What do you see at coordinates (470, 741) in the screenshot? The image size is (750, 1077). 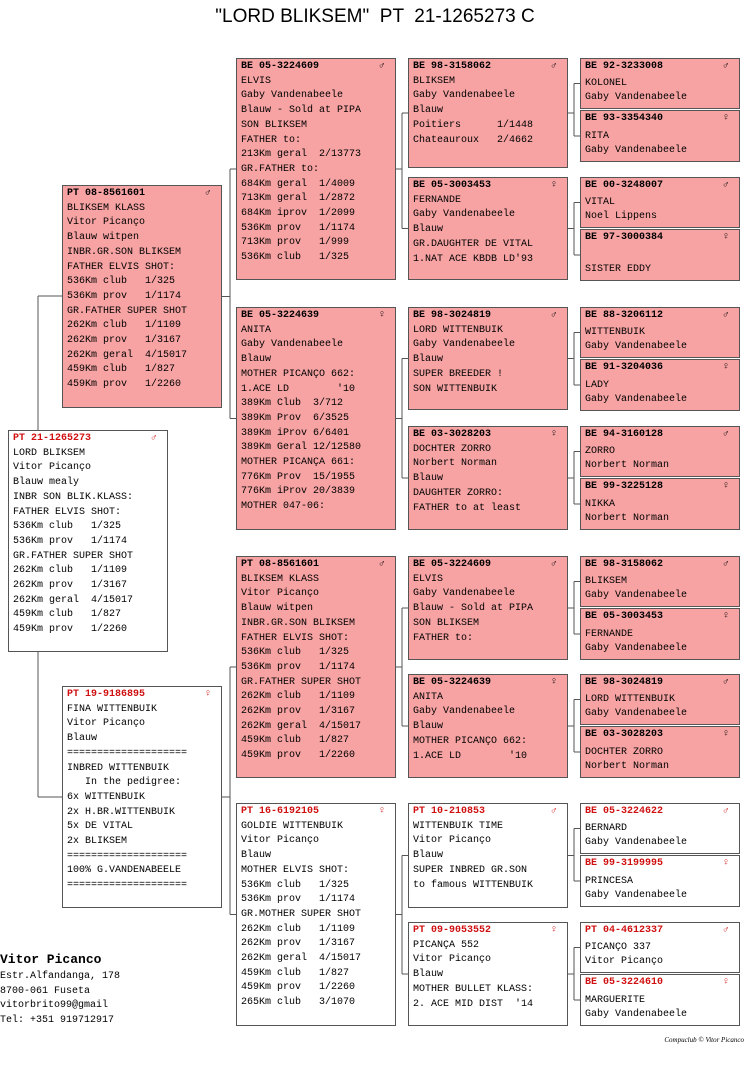 I see `box-line: MOTHER PICANÇO 662:` at bounding box center [470, 741].